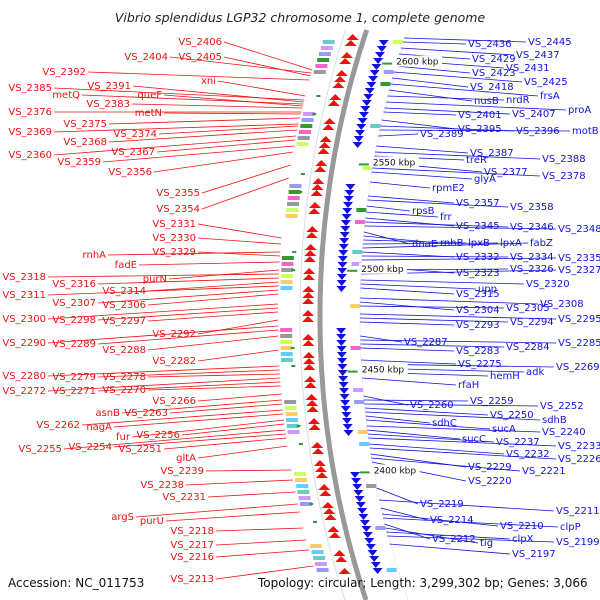  I want to click on gene-label-right: rfaH, so click(468, 385).